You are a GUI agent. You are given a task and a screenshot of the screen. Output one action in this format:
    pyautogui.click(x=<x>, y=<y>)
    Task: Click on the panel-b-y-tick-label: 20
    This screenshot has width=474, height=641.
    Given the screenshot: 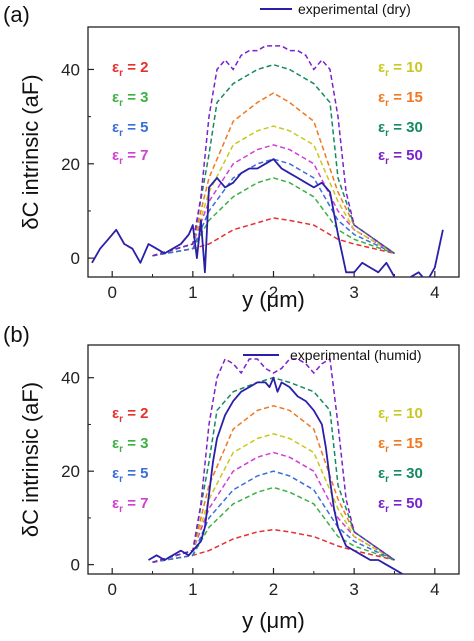 What is the action you would take?
    pyautogui.click(x=70, y=471)
    